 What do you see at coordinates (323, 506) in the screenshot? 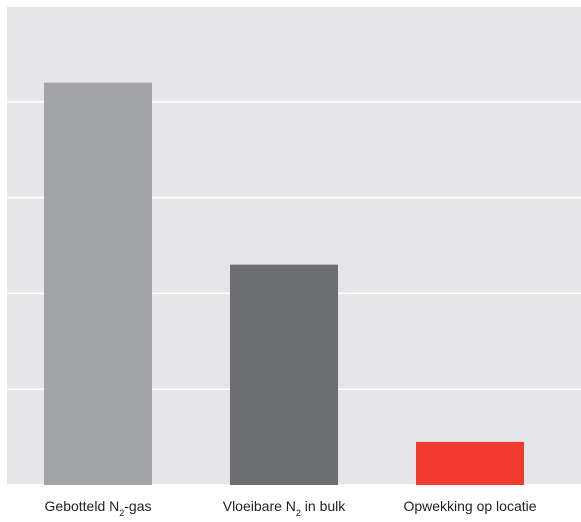
I see `x-tick-label-text: in bulk` at bounding box center [323, 506].